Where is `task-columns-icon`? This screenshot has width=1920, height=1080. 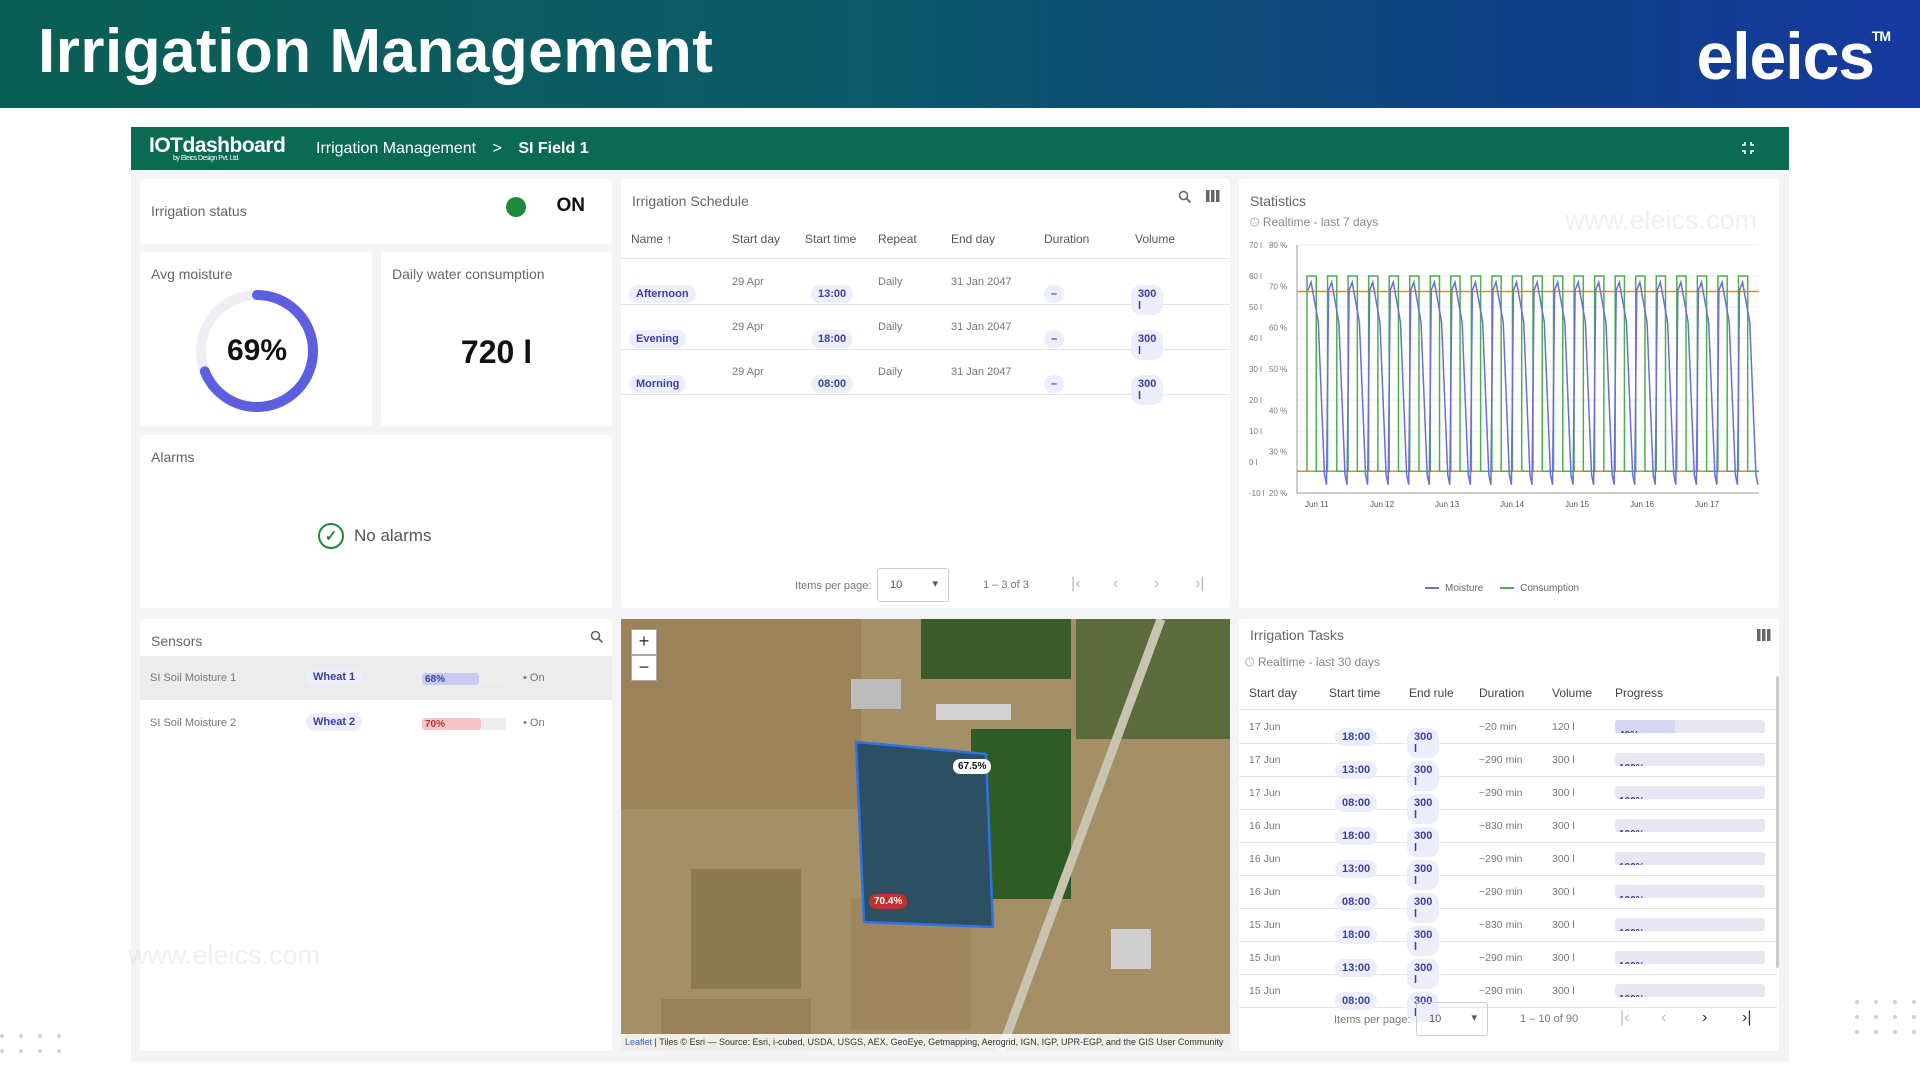 task-columns-icon is located at coordinates (1764, 636).